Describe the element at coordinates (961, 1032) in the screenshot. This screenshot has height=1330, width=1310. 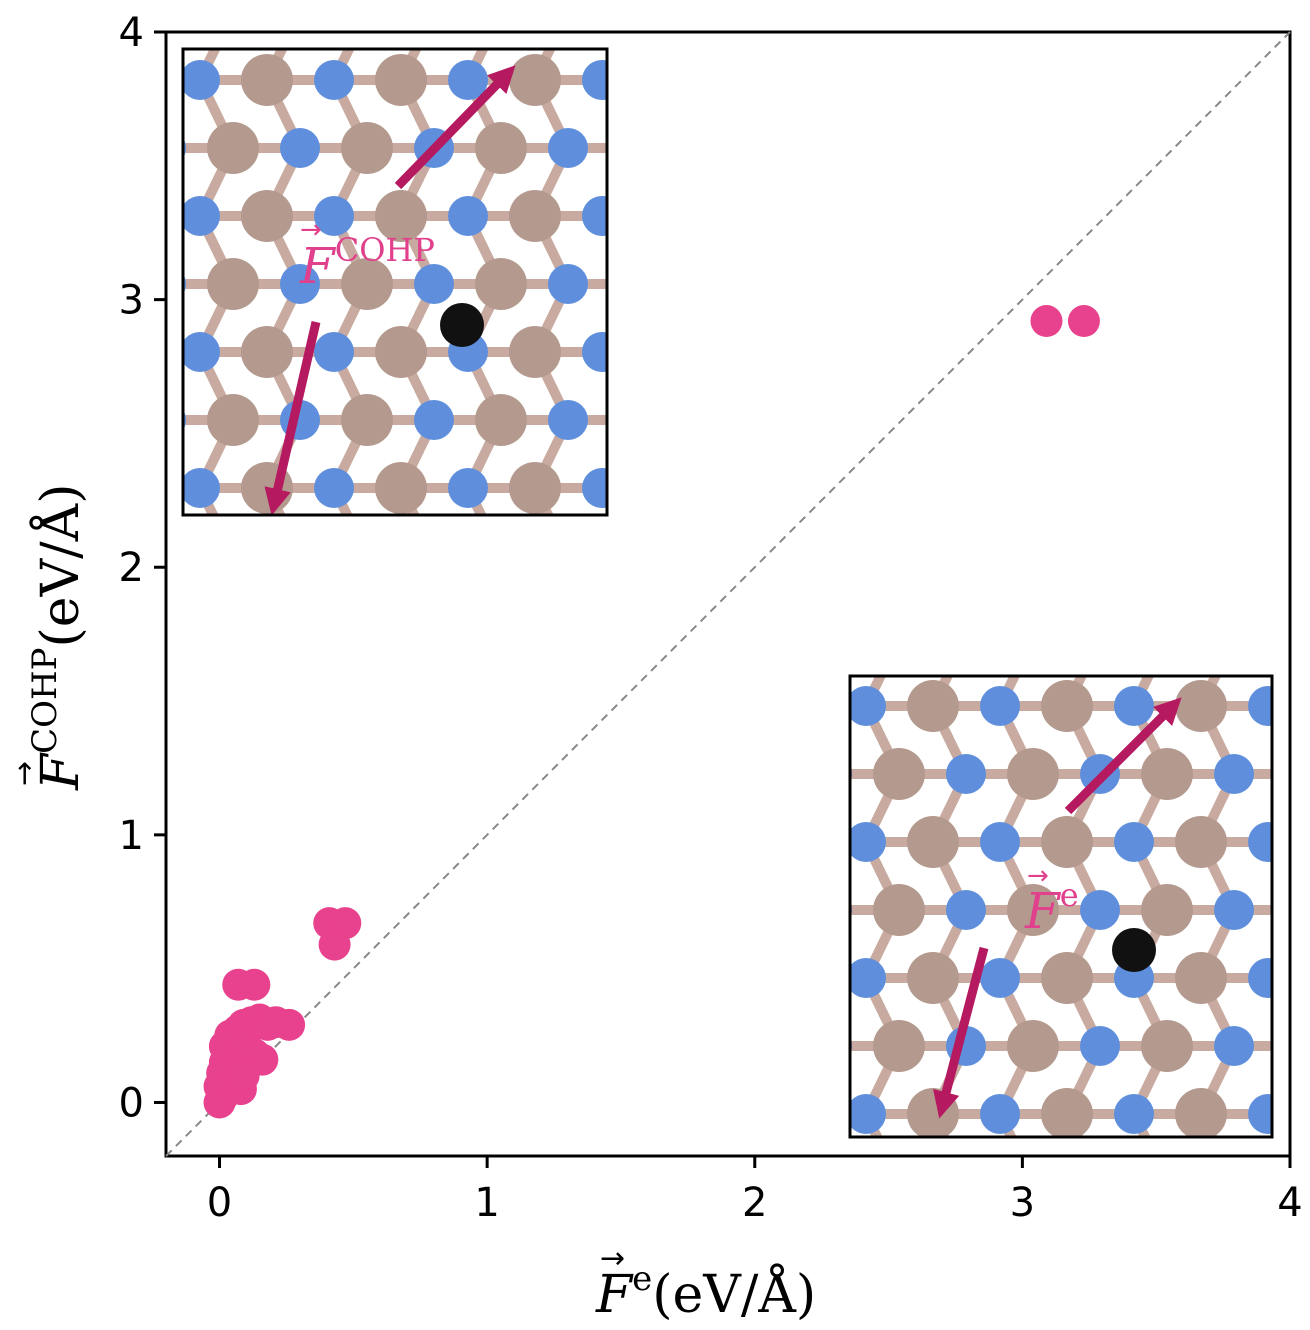
I see `force-arrow` at that location.